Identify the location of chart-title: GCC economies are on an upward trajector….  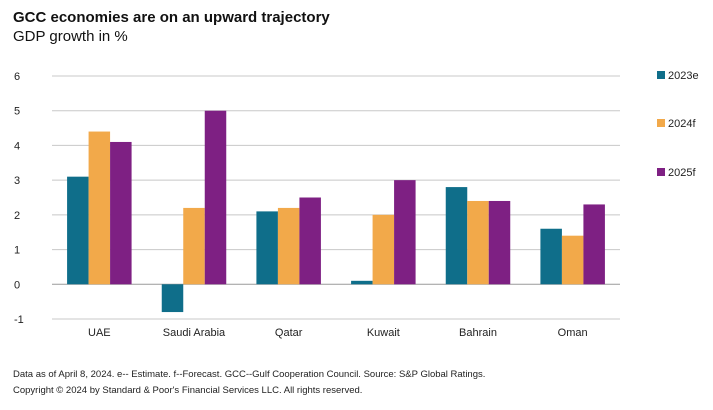
(171, 17).